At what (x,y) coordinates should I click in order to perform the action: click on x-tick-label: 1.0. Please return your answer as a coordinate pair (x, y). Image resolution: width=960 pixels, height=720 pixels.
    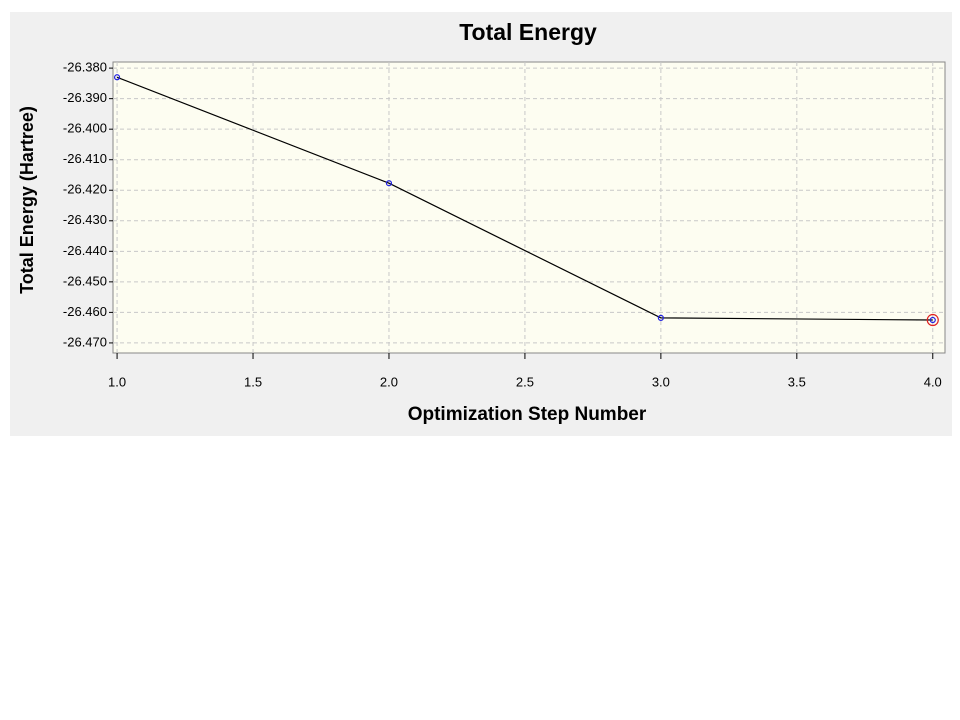
    Looking at the image, I should click on (117, 381).